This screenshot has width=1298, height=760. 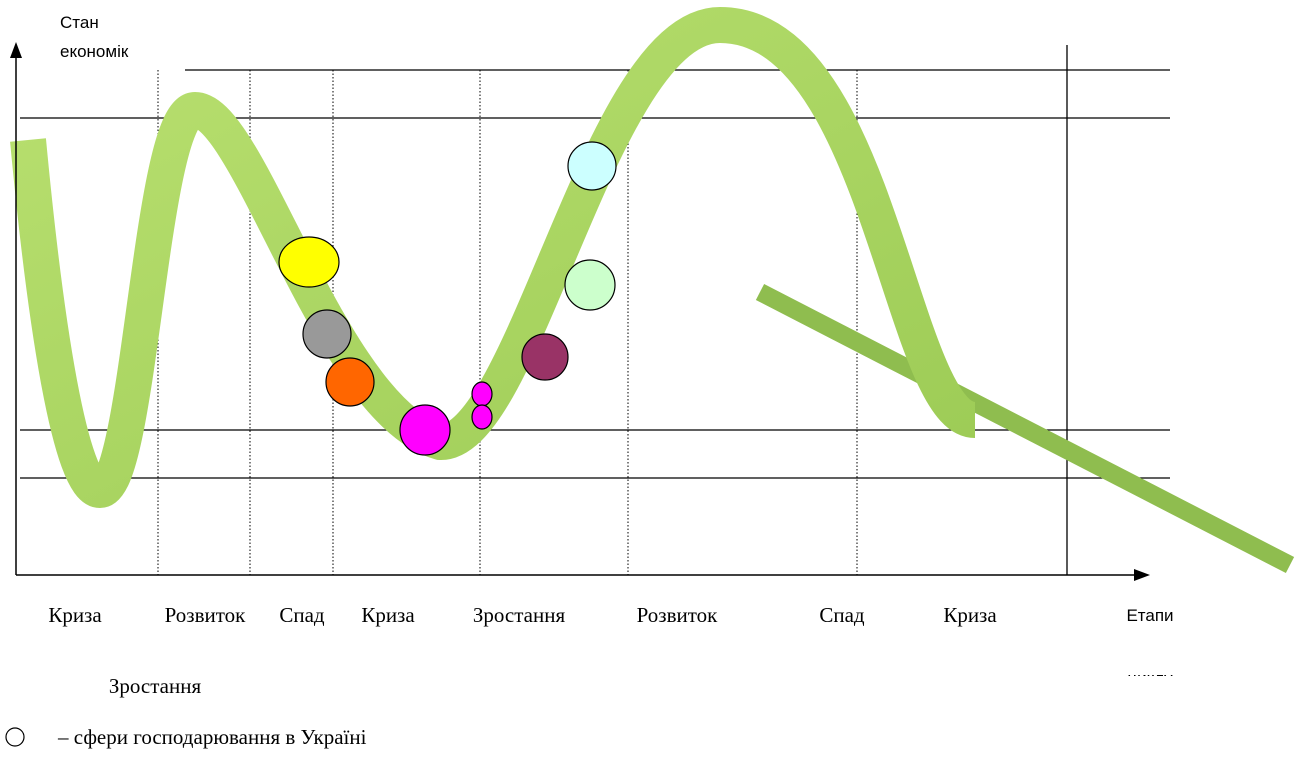 What do you see at coordinates (16, 50) in the screenshot?
I see `y-arrow` at bounding box center [16, 50].